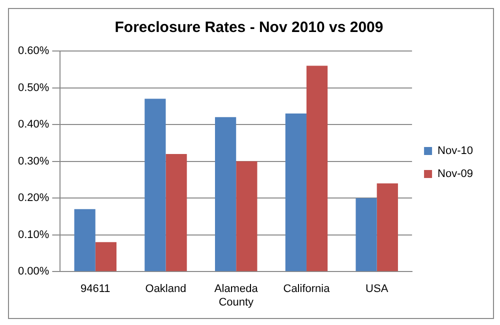  I want to click on y-tick-label: 0.40%, so click(34, 124).